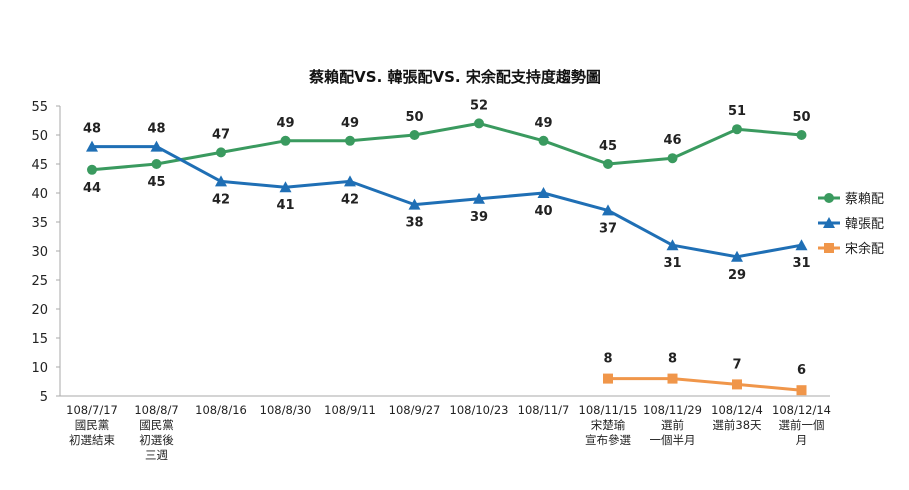  Describe the element at coordinates (479, 217) in the screenshot. I see `data-label: 39` at that location.